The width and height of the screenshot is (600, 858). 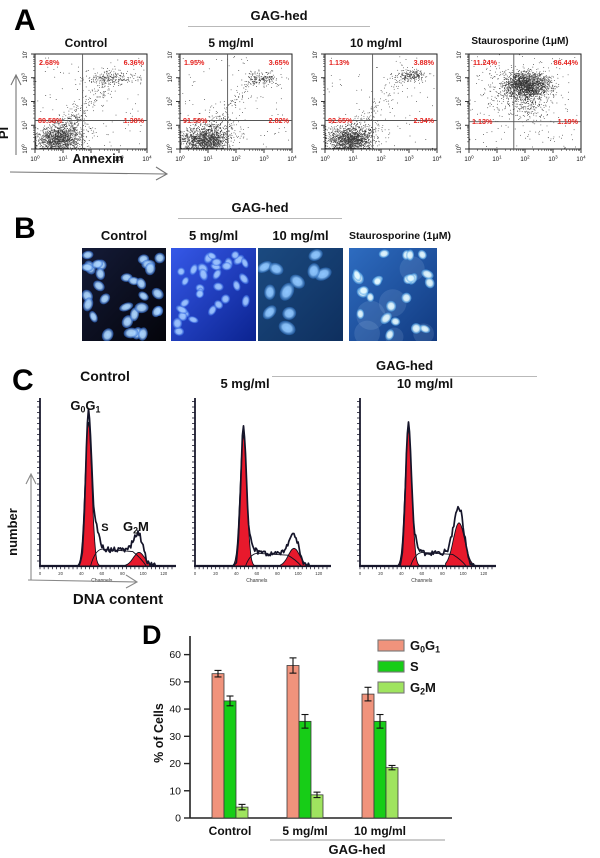 I want to click on y-tick-label: 10⁴, so click(x=459, y=55).